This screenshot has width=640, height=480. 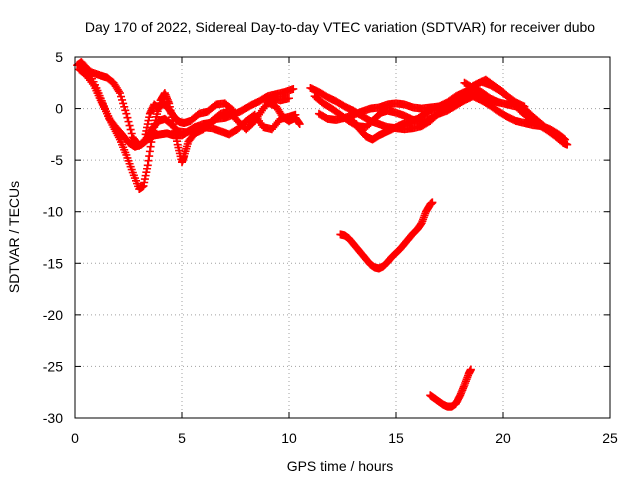 I want to click on x-tick-label: 10, so click(x=289, y=438).